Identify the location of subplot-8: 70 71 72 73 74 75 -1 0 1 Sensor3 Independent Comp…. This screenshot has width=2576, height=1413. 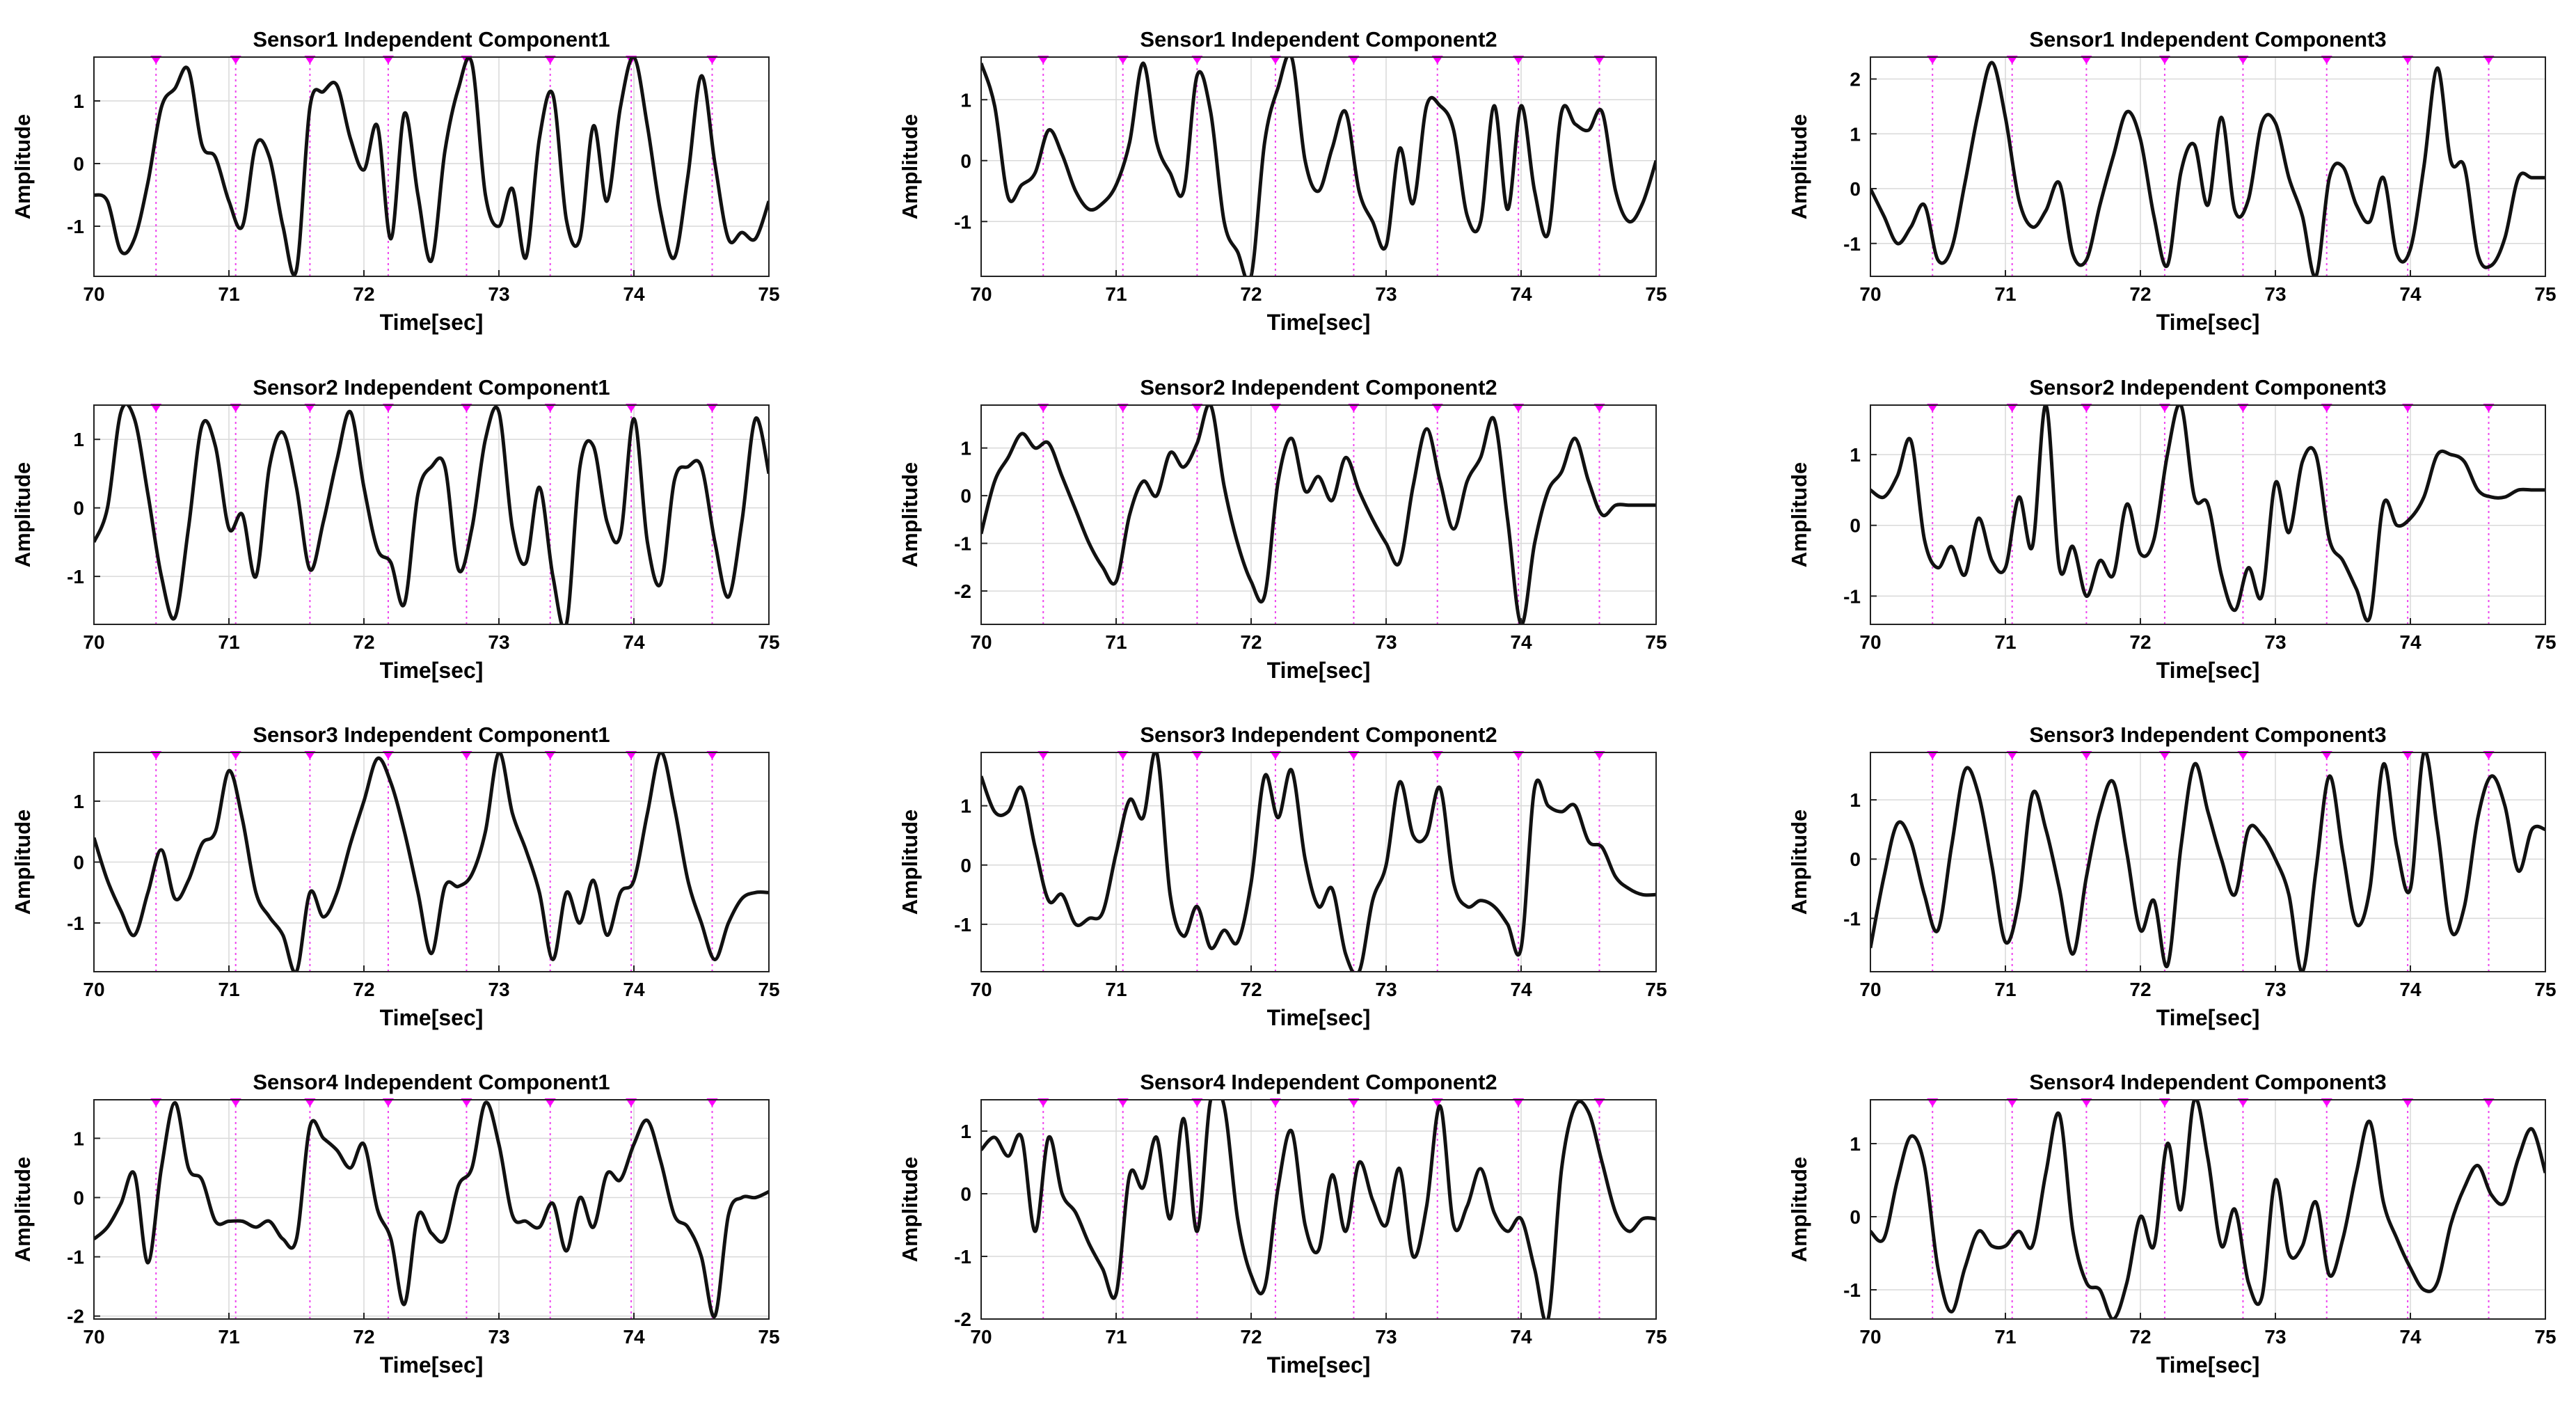
(1282, 876).